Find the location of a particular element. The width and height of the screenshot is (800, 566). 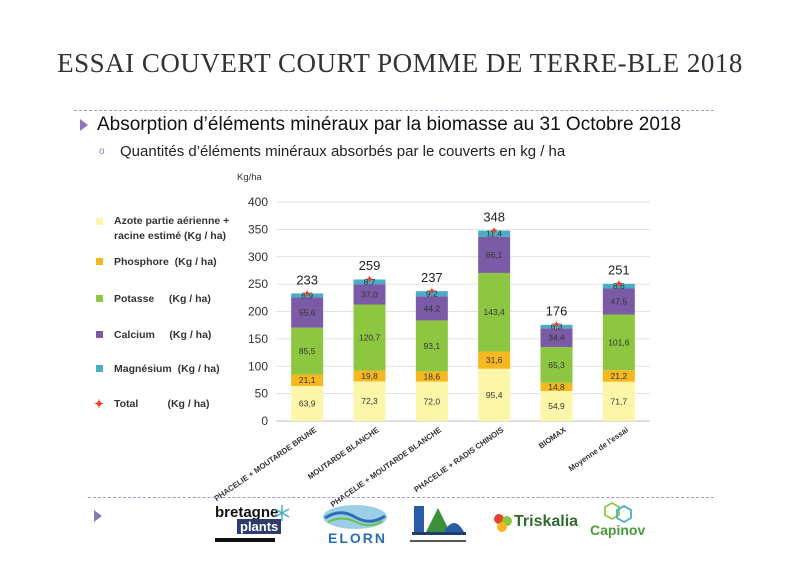

y-tick-label: 100 is located at coordinates (258, 366).